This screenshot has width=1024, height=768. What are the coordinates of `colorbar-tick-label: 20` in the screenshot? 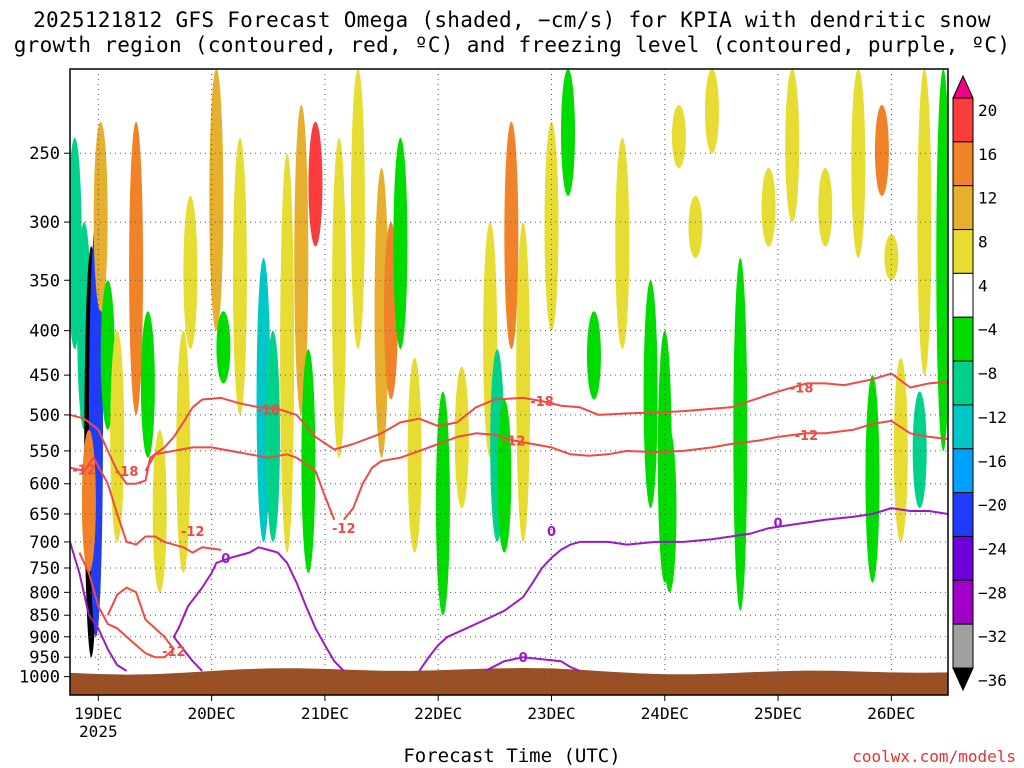 It's located at (987, 110).